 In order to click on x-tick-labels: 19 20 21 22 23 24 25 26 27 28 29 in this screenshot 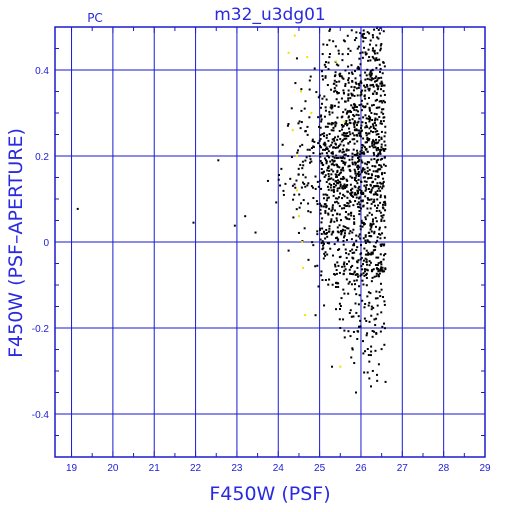, I will do `click(278, 468)`.